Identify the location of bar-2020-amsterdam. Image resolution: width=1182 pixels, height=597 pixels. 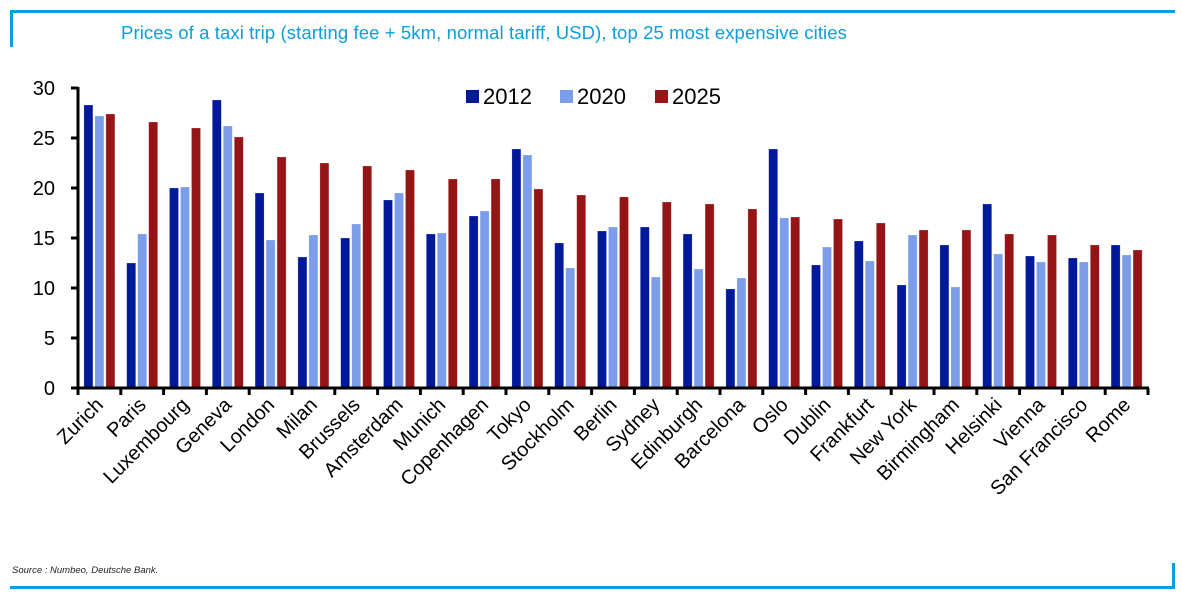
(399, 290).